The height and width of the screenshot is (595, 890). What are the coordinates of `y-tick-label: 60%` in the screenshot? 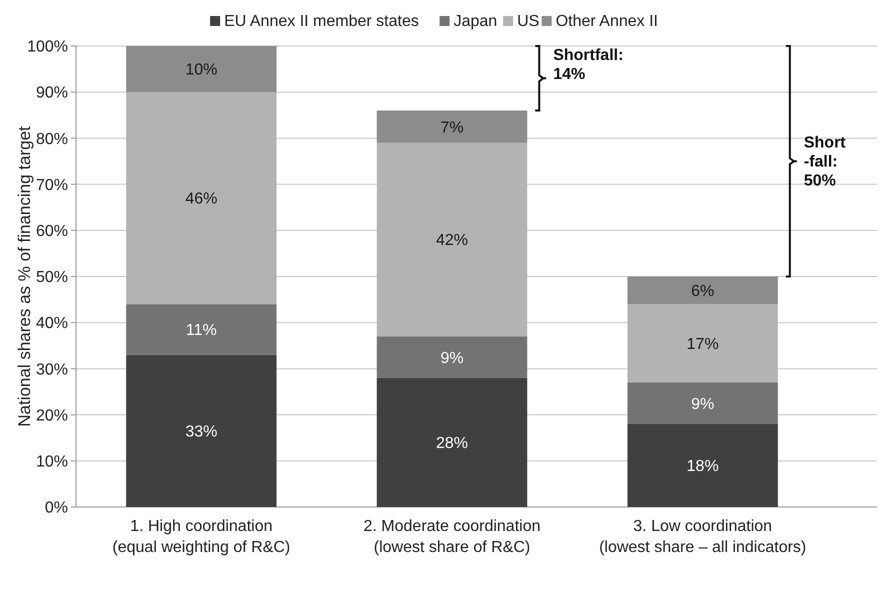 It's located at (52, 231).